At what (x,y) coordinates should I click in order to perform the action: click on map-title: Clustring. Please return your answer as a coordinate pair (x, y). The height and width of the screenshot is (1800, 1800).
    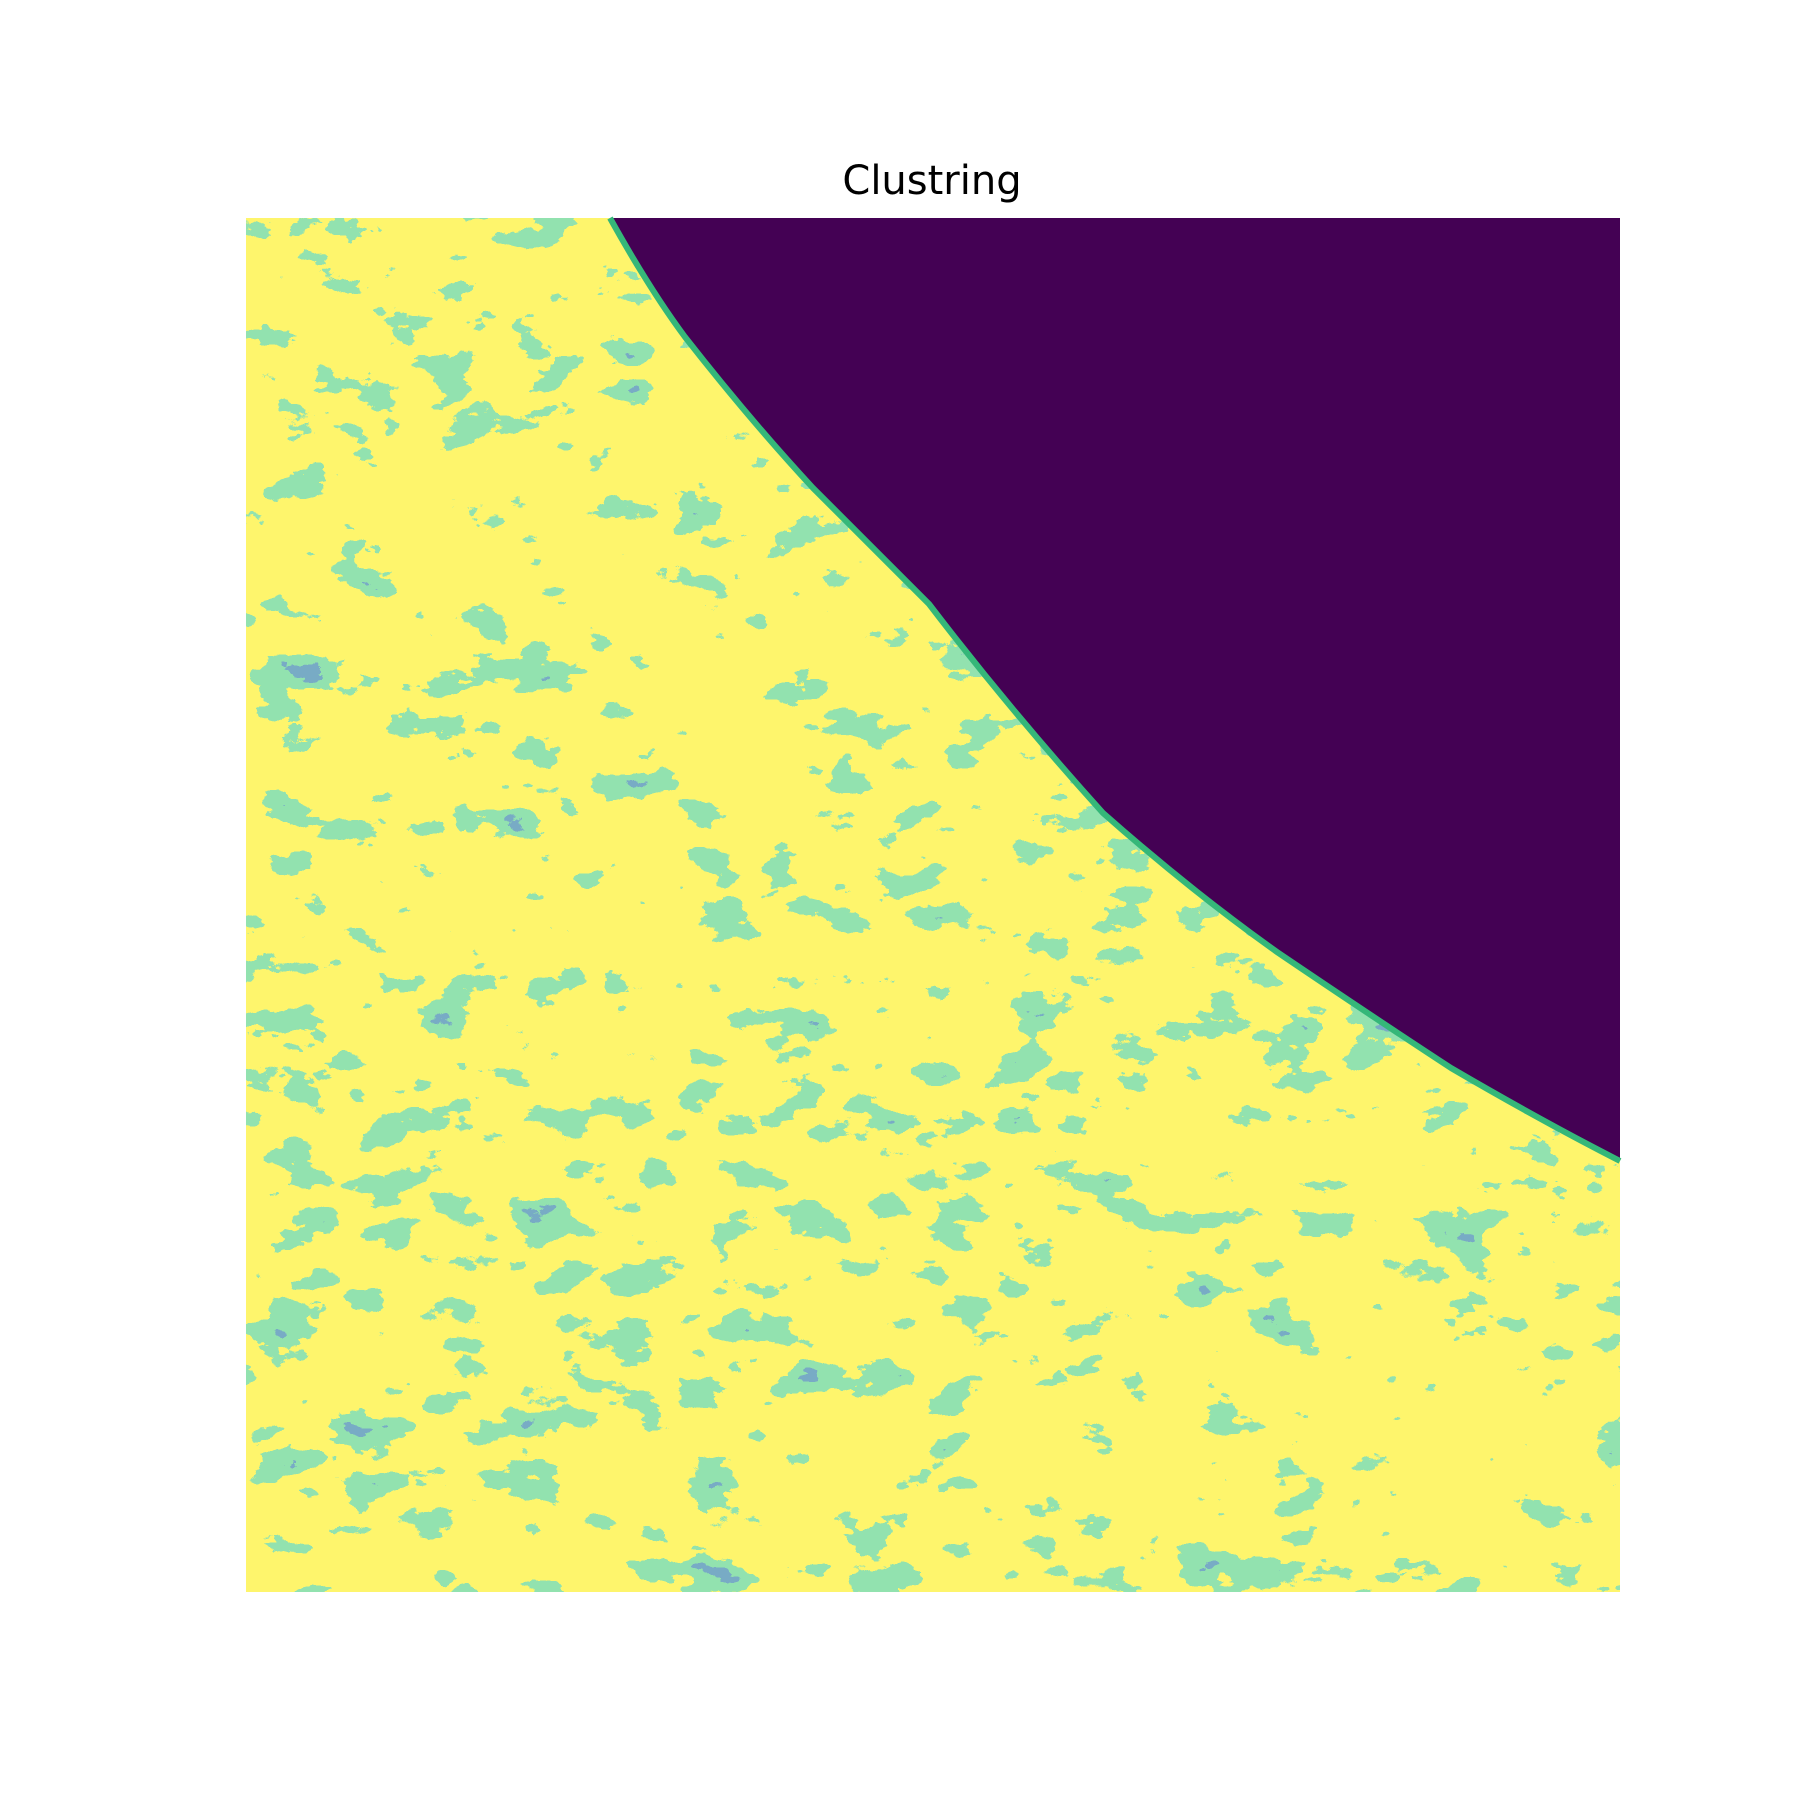
    Looking at the image, I should click on (931, 181).